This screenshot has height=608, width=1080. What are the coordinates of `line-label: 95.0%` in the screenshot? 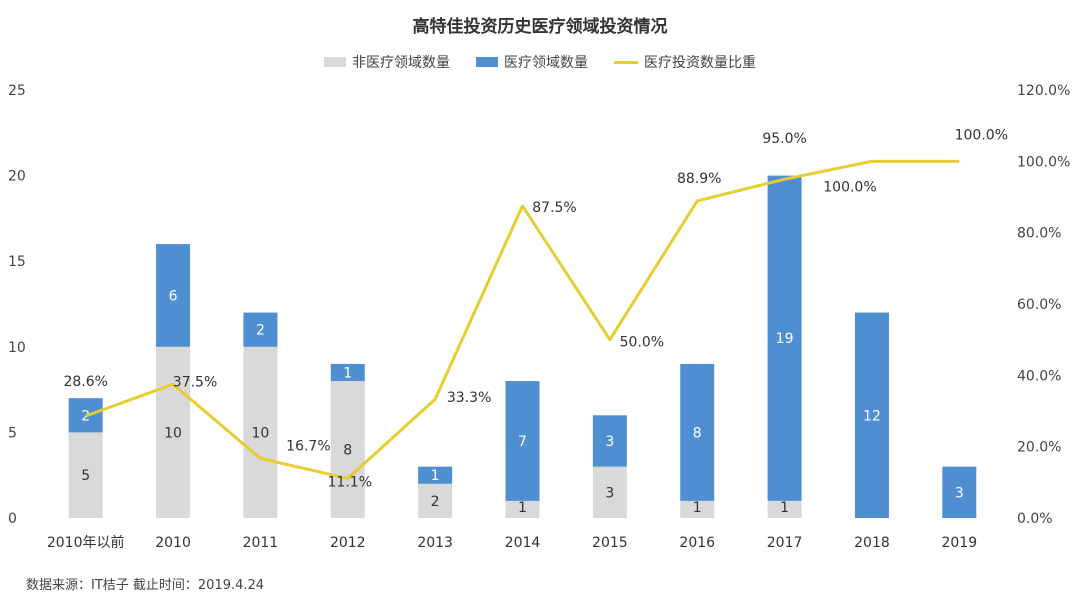 It's located at (784, 139).